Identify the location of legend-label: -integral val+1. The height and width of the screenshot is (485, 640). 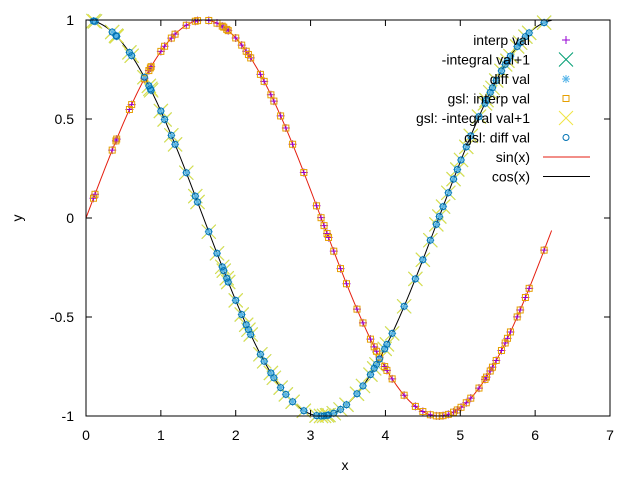
(486, 60).